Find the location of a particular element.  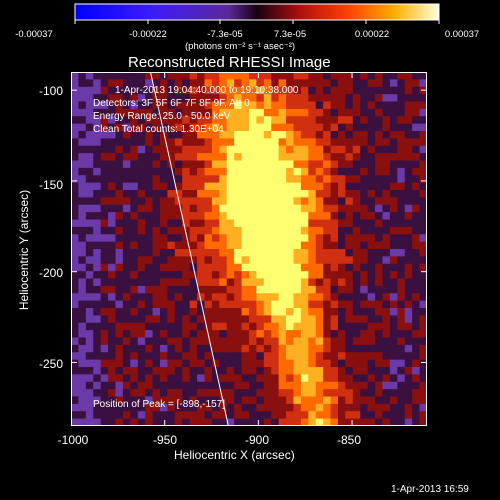

y-tick-label: -150 is located at coordinates (50, 185).